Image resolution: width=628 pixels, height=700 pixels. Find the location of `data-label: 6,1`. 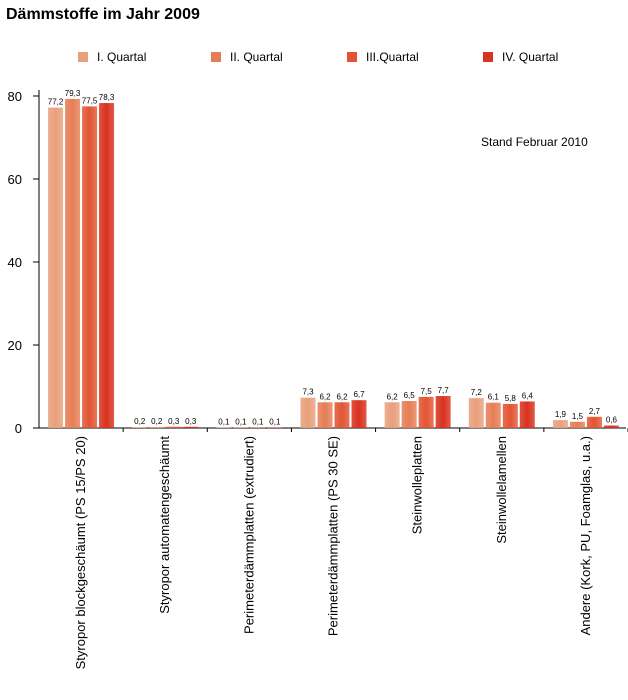

data-label: 6,1 is located at coordinates (494, 397).